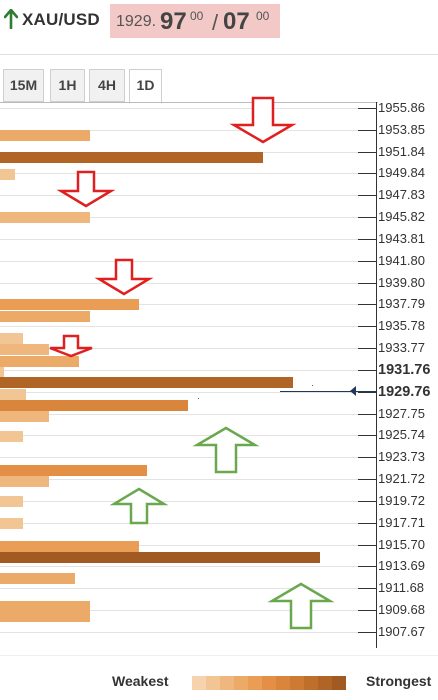 This screenshot has height=700, width=438. I want to click on quote-prefix: 1929., so click(136, 21).